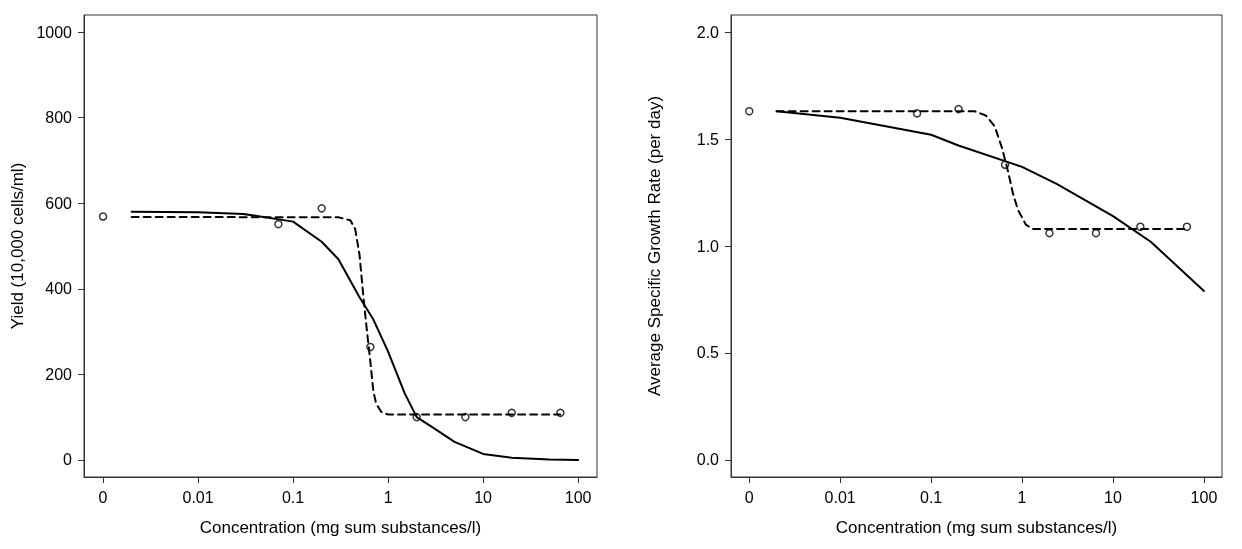 The image size is (1242, 549). What do you see at coordinates (59, 374) in the screenshot?
I see `y-tick-label: 200` at bounding box center [59, 374].